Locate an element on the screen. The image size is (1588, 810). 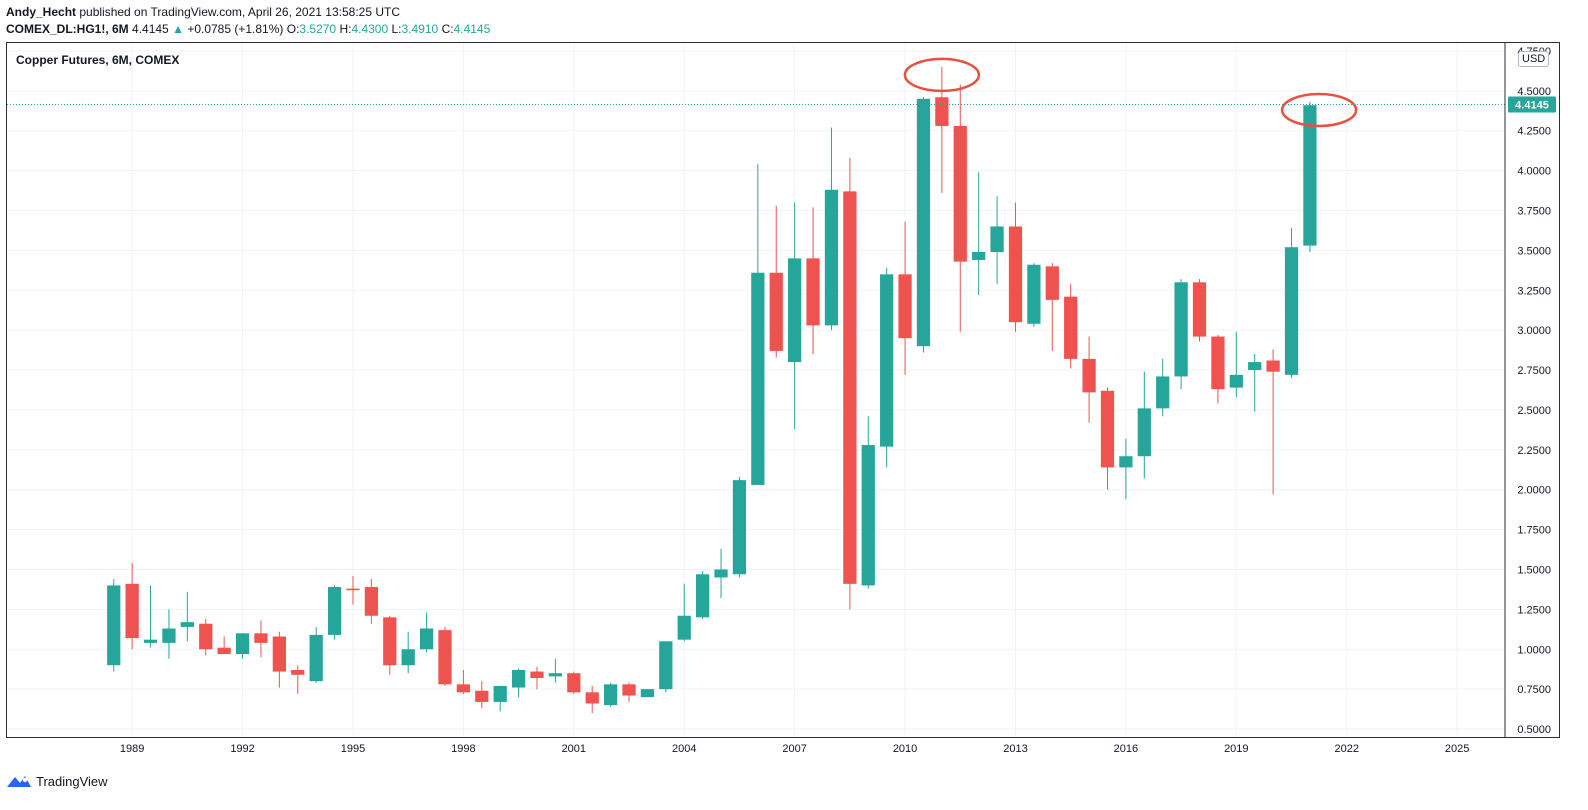
currency-badge: USD is located at coordinates (1534, 59).